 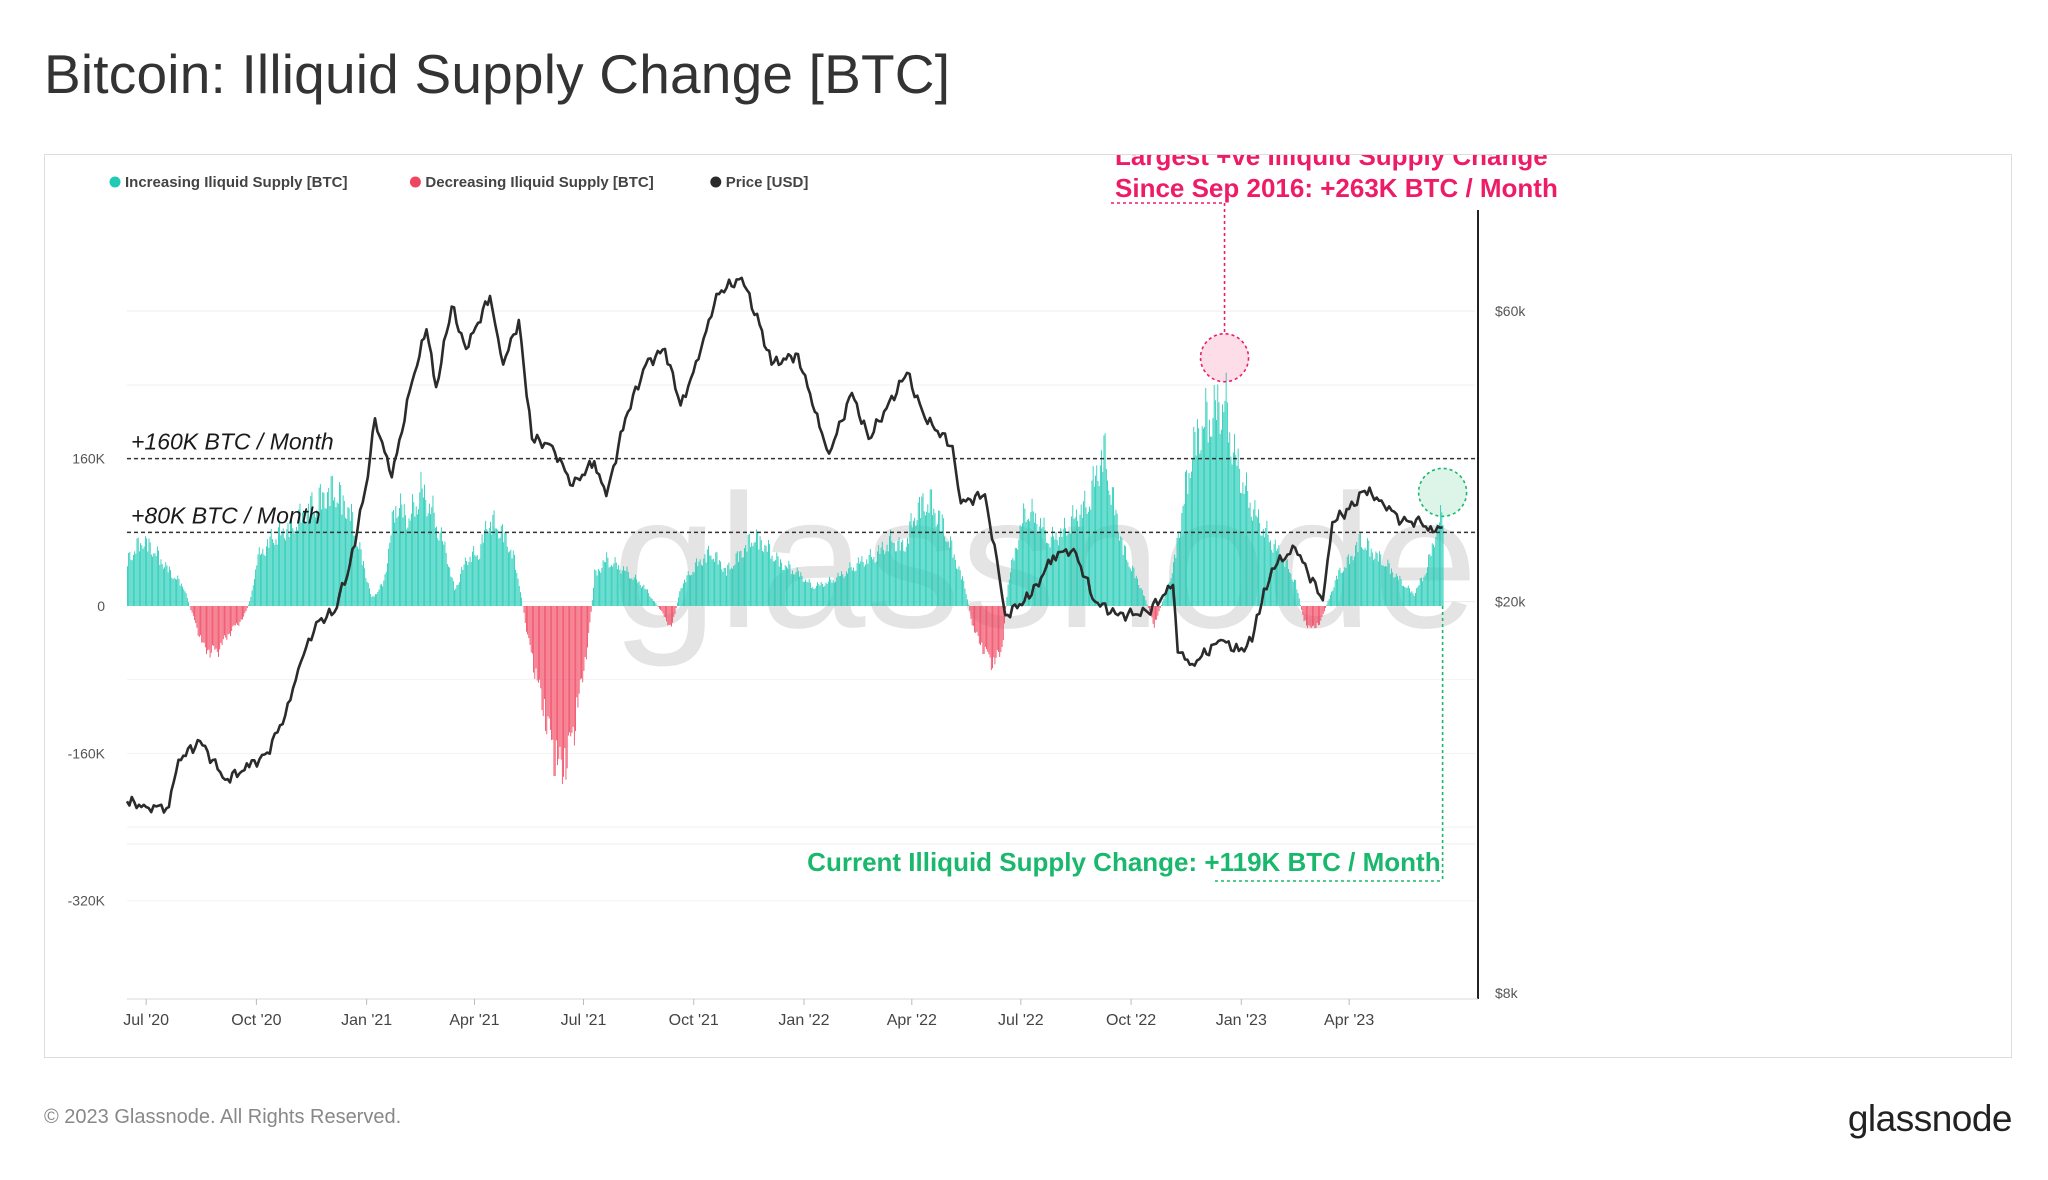 I want to click on x-tick-label: Apr '22, so click(x=912, y=1020).